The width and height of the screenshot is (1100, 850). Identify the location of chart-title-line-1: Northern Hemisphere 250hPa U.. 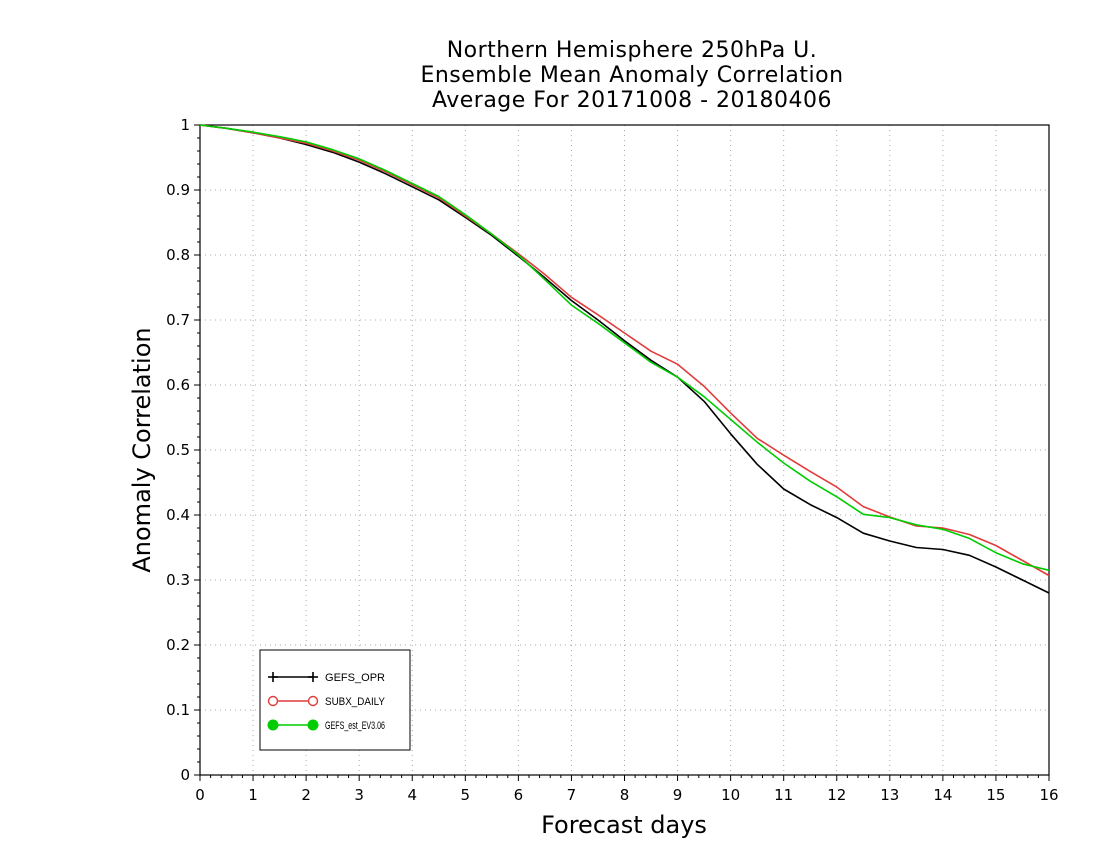
(632, 50).